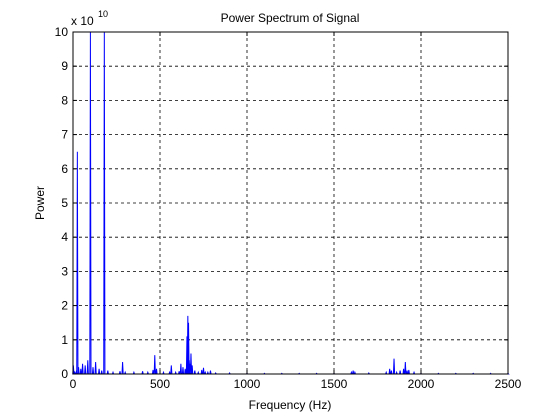 The height and width of the screenshot is (420, 560). What do you see at coordinates (64, 237) in the screenshot?
I see `y-tick-label: 4` at bounding box center [64, 237].